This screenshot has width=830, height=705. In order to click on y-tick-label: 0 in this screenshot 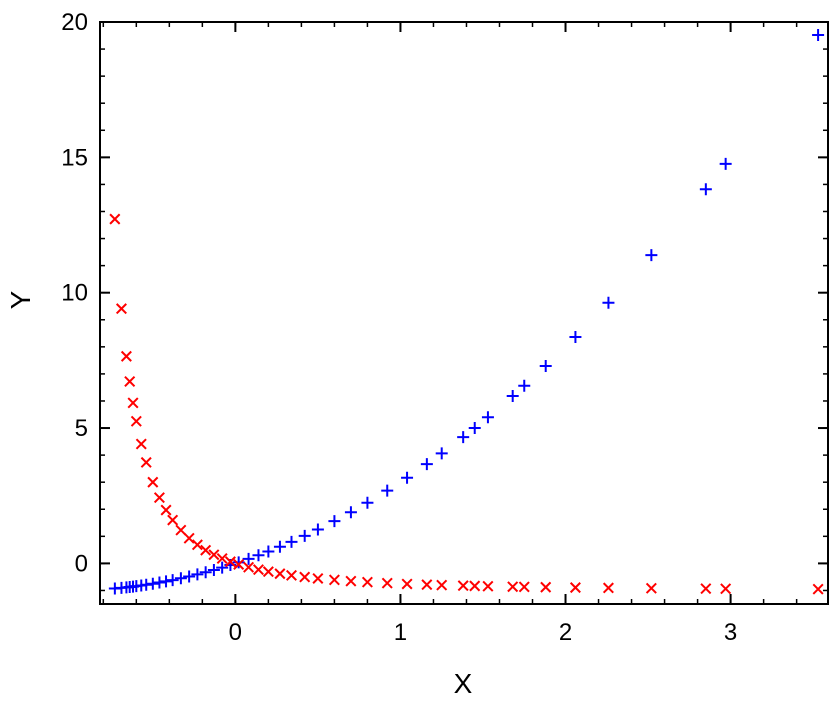, I will do `click(81, 563)`.